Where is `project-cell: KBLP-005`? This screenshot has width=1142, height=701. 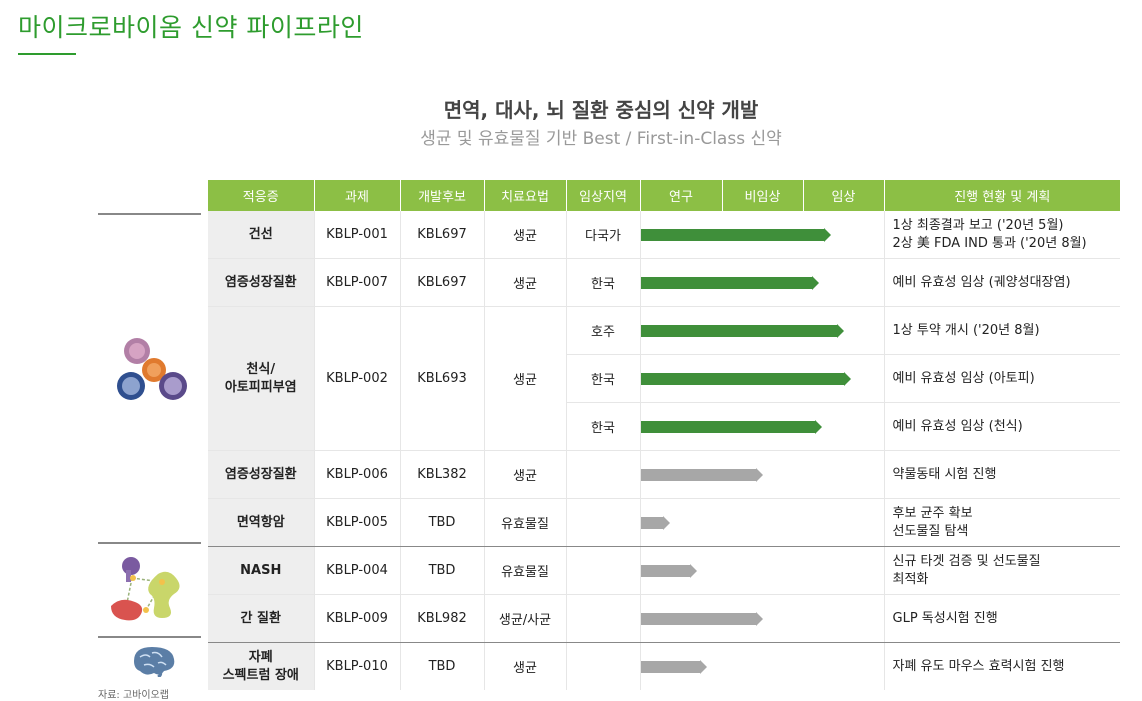 project-cell: KBLP-005 is located at coordinates (356, 522).